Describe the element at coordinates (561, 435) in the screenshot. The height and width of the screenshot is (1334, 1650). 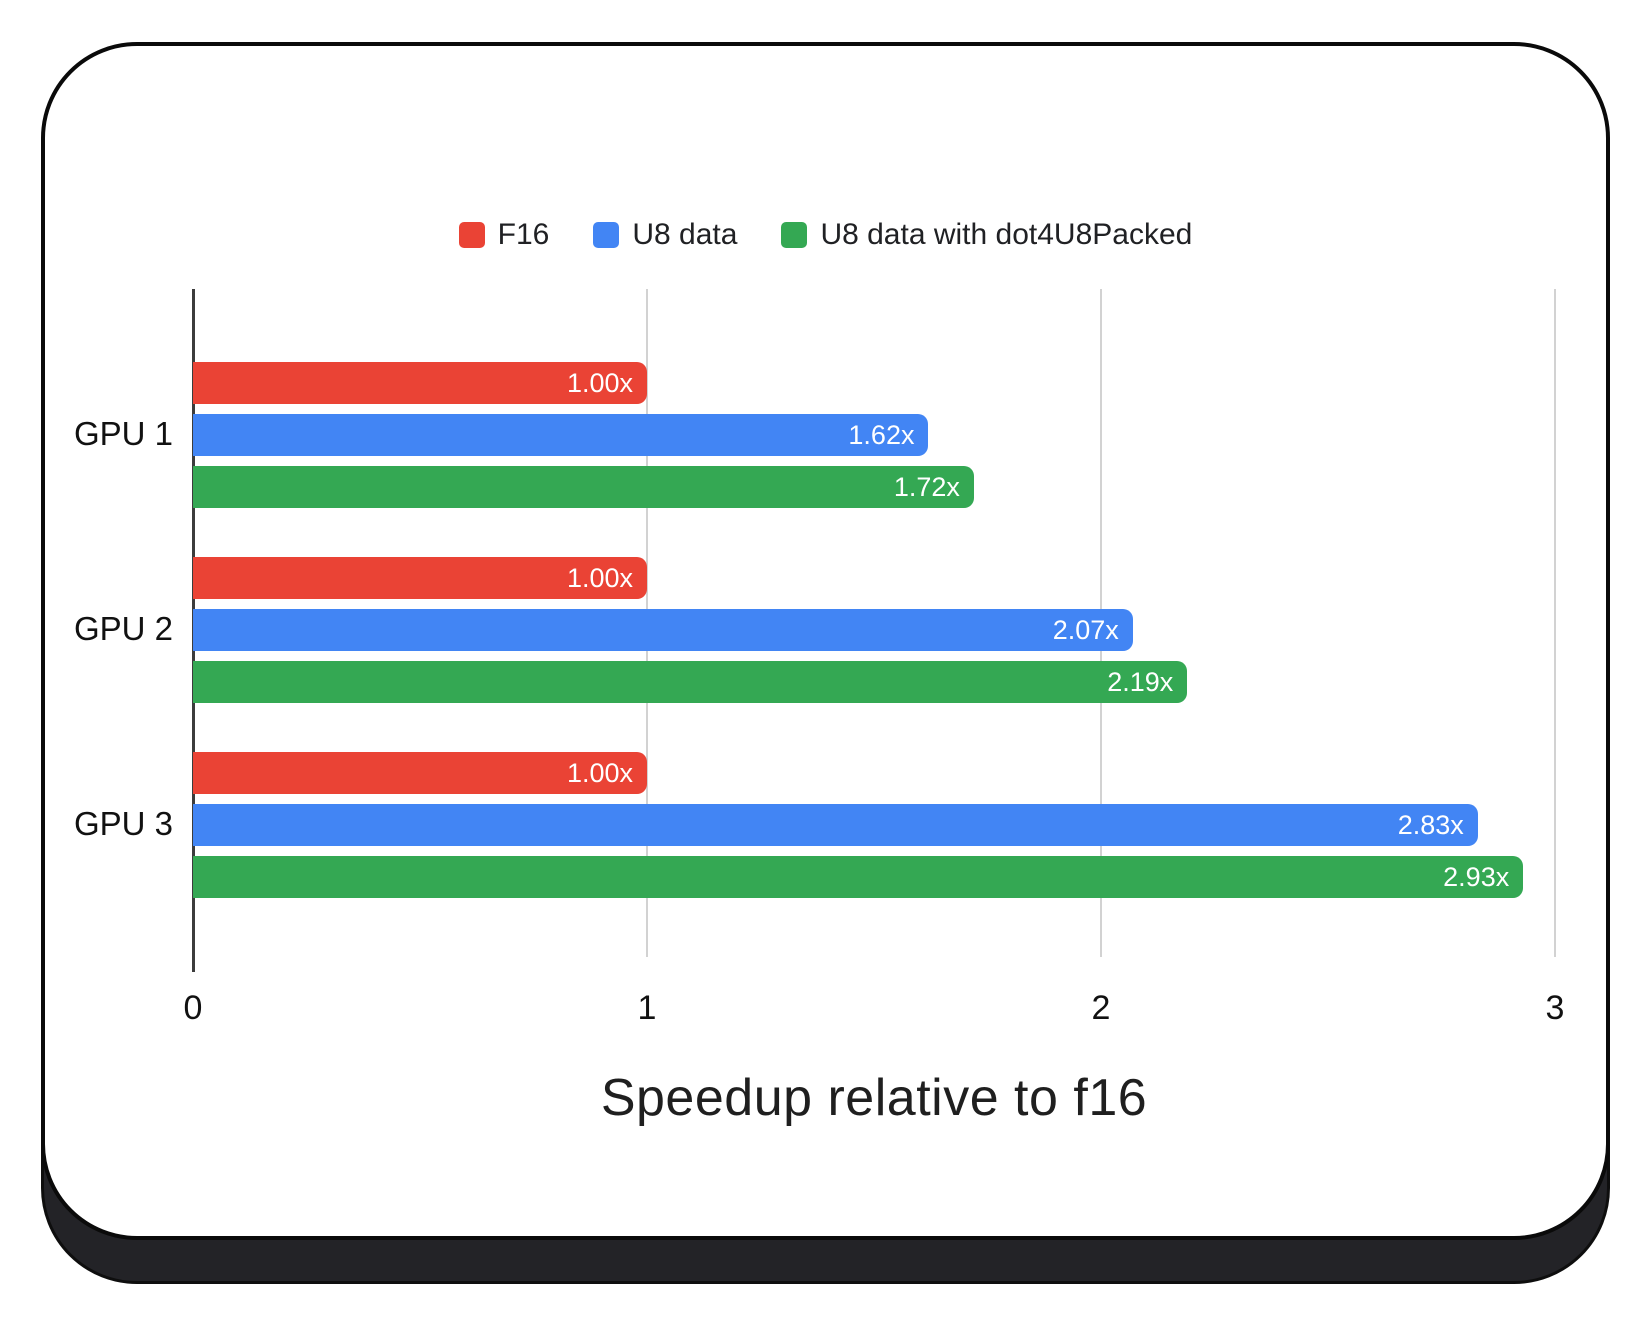
I see `bar: 1.62x` at that location.